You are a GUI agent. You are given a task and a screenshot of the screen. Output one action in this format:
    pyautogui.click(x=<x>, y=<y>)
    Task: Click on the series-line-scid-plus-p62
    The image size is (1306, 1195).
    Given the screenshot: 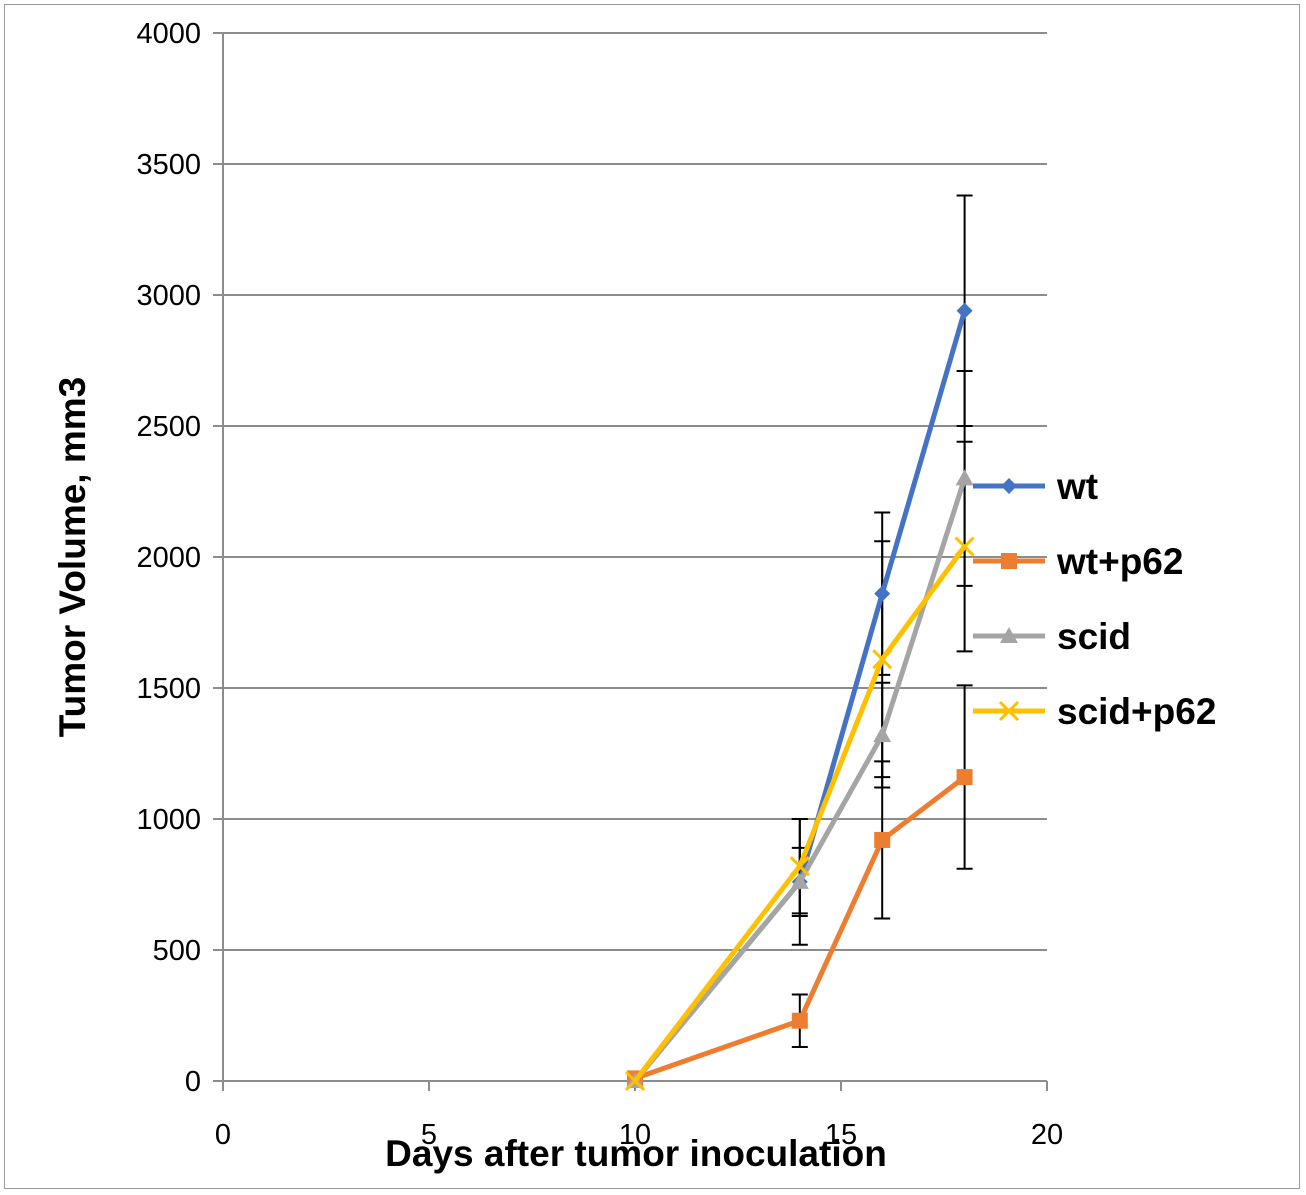 What is the action you would take?
    pyautogui.click(x=800, y=814)
    